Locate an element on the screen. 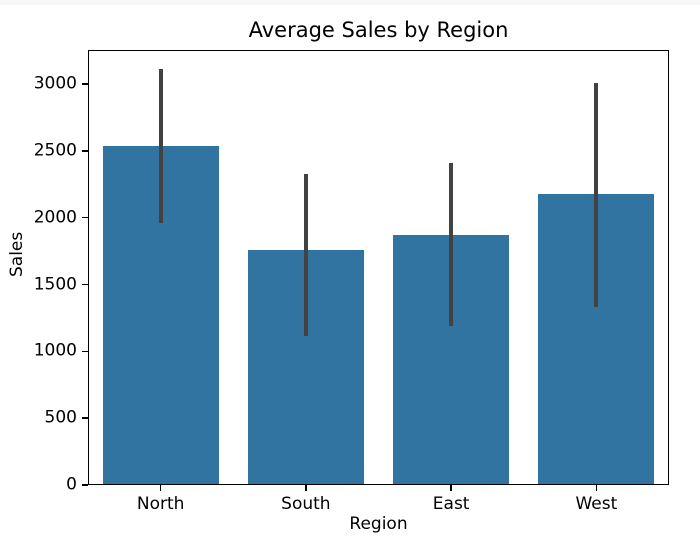 This screenshot has height=558, width=700. y-tick-label: 2000 is located at coordinates (55, 217).